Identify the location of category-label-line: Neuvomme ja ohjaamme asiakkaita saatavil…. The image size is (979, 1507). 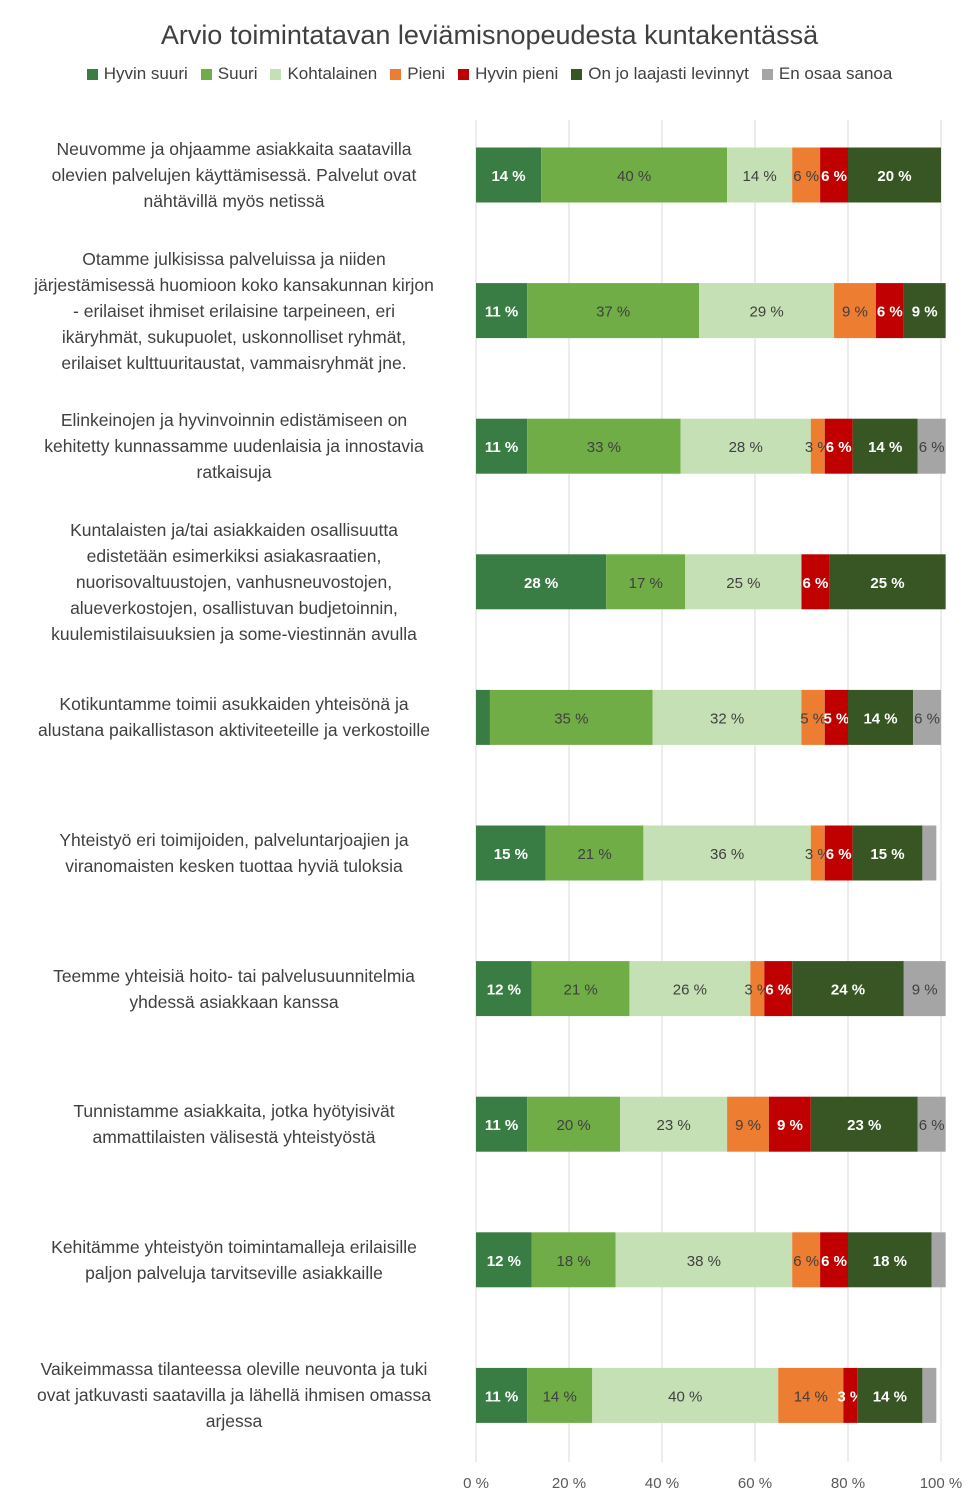
(234, 149).